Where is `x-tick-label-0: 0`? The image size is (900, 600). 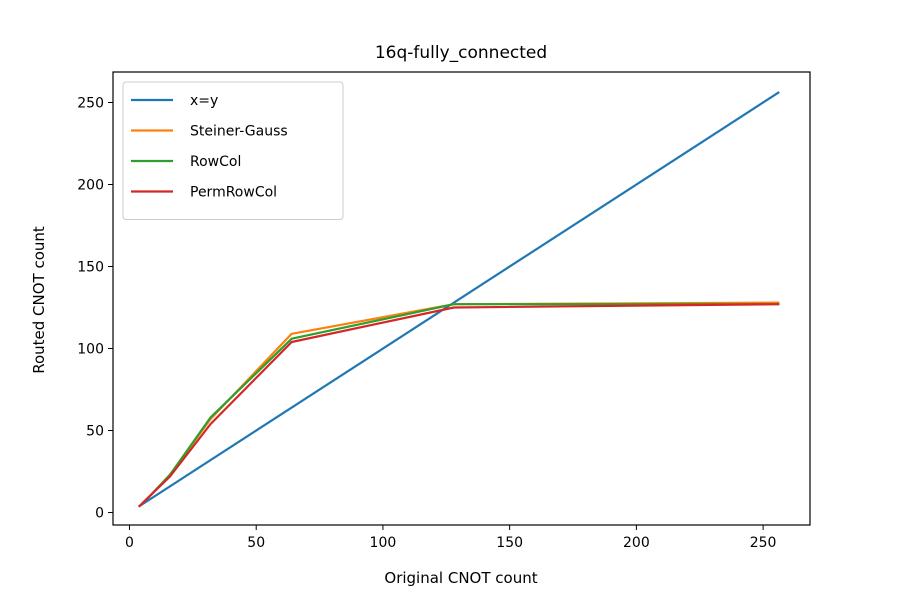 x-tick-label-0: 0 is located at coordinates (129, 543).